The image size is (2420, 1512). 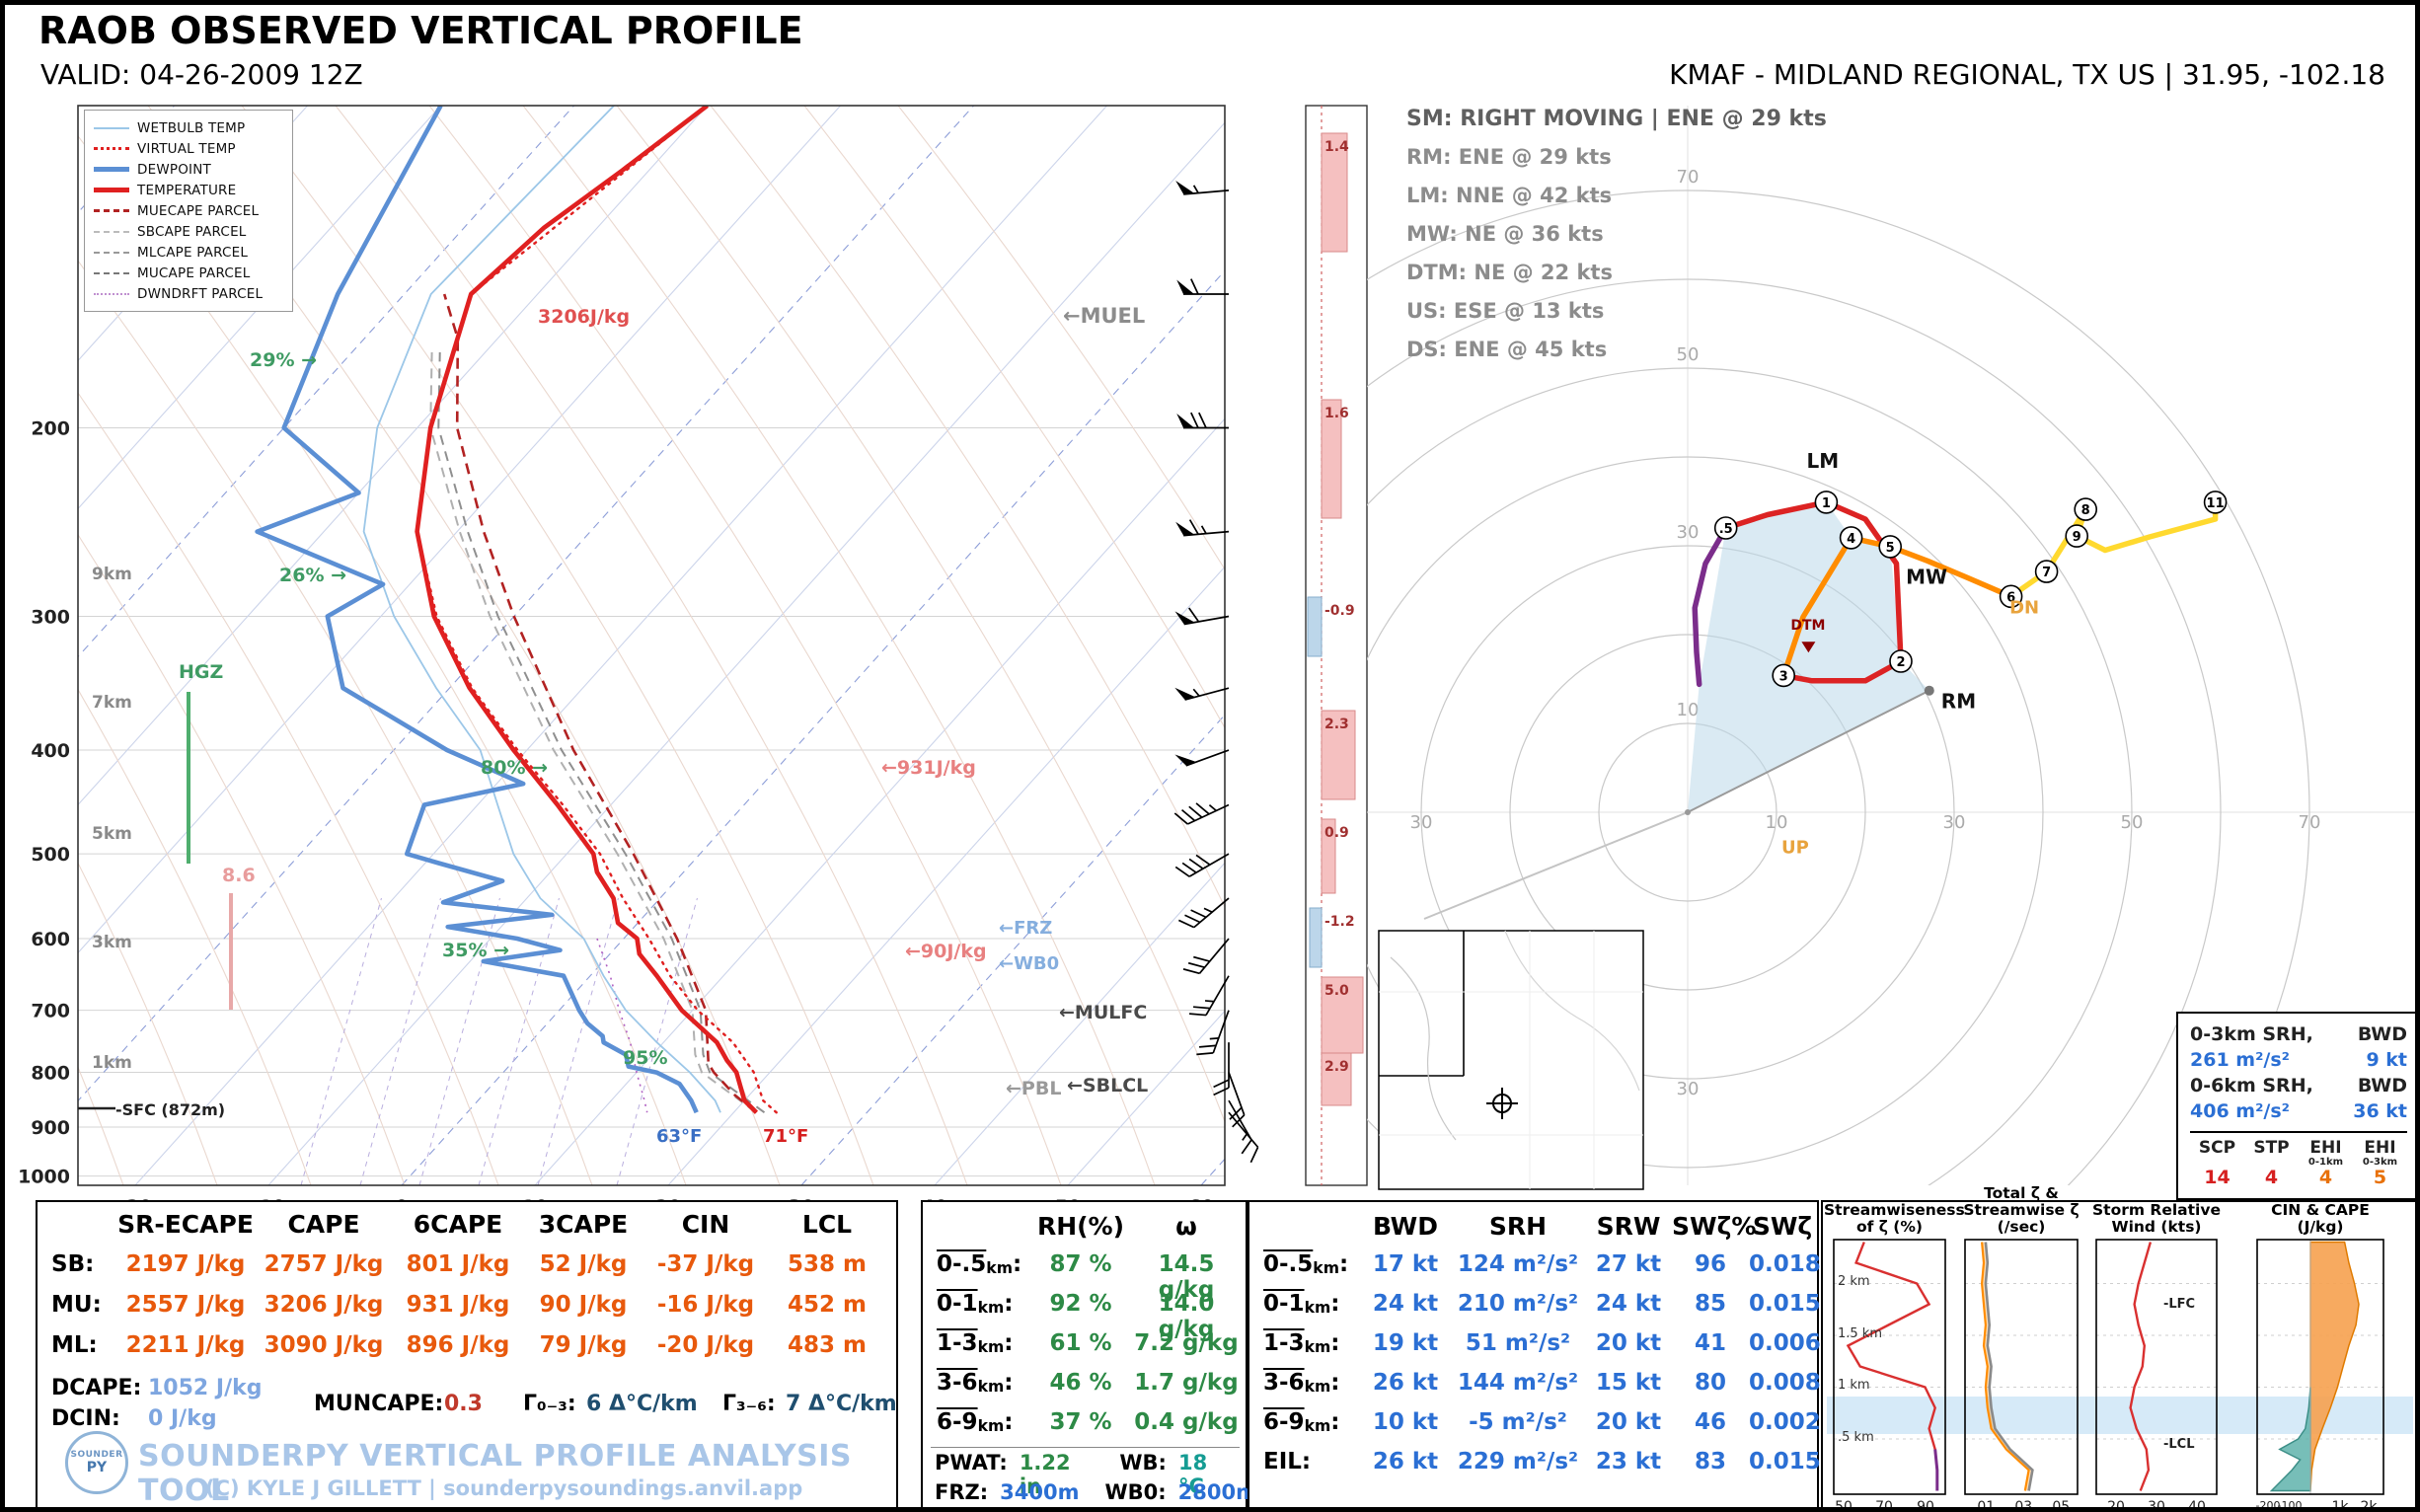 What do you see at coordinates (1854, 1281) in the screenshot?
I see `mini-height-label: 2 km` at bounding box center [1854, 1281].